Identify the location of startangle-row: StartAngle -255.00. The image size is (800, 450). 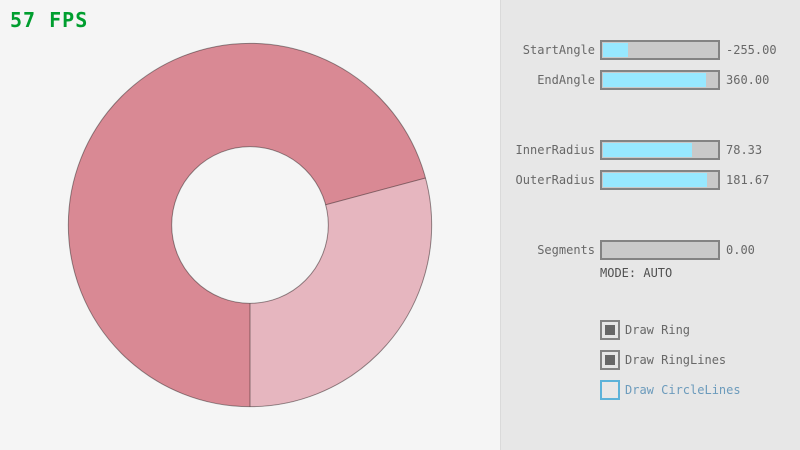
(400, 50).